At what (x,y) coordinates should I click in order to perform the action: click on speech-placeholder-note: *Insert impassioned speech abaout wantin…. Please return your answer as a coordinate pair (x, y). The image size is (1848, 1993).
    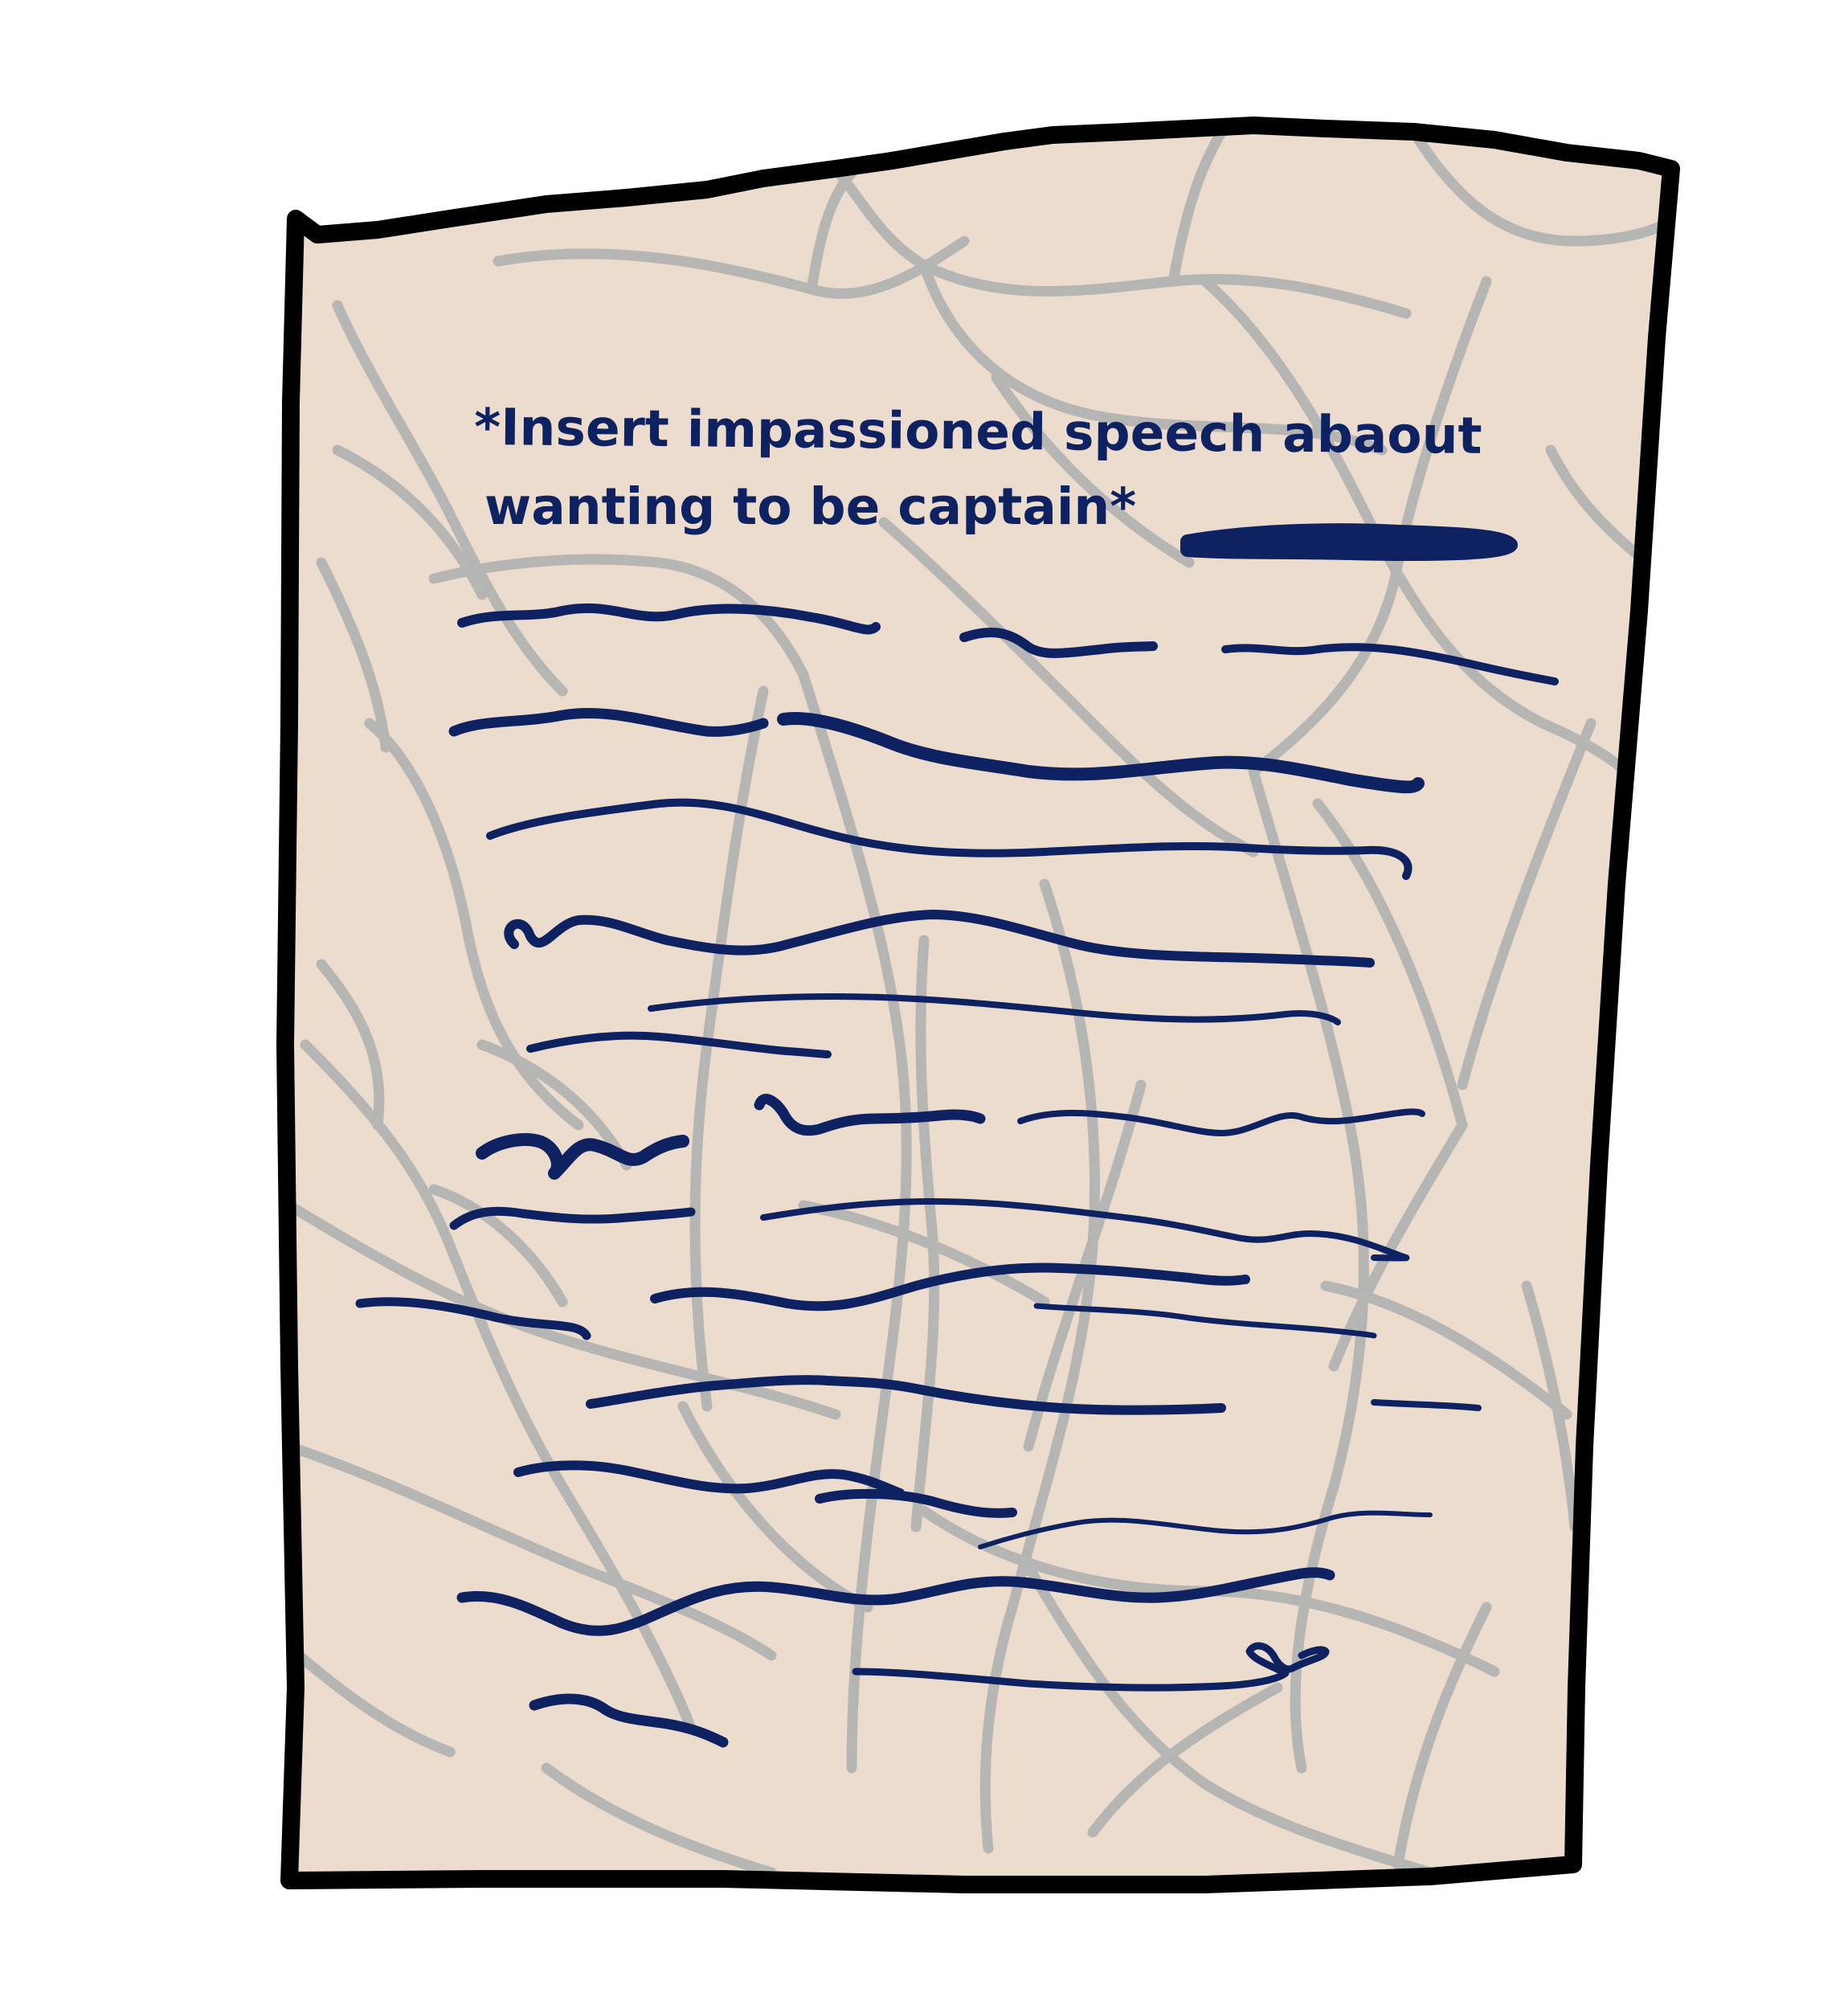
    Looking at the image, I should click on (978, 467).